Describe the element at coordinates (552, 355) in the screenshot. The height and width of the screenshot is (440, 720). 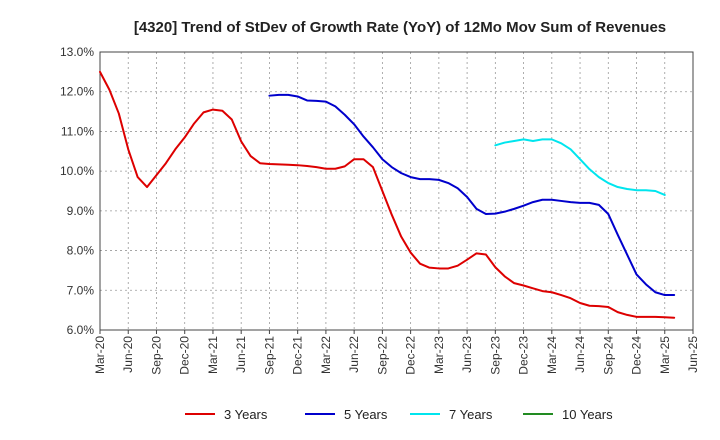
I see `x-tick-label: Mar-24` at that location.